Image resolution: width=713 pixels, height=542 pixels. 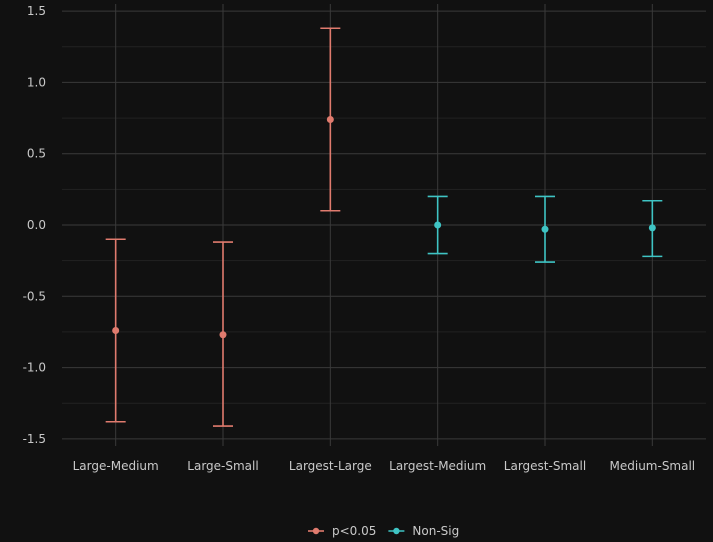 I want to click on legend-item: Non-Sig, so click(x=423, y=531).